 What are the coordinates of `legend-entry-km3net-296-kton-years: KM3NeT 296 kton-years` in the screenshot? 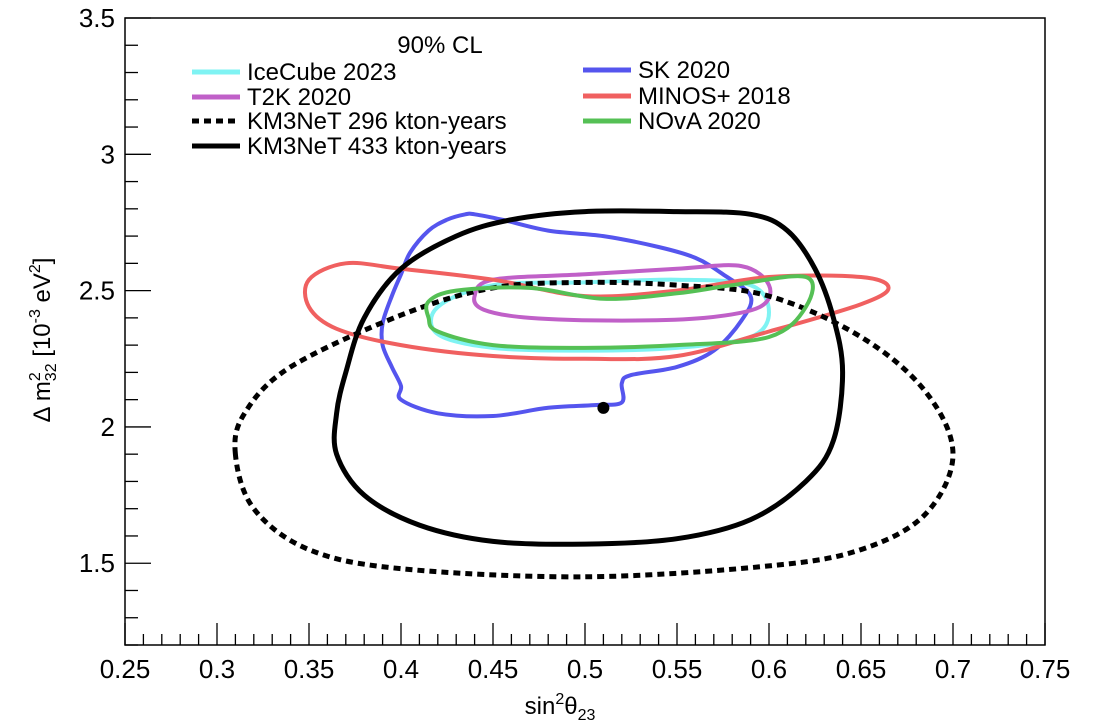 It's located at (349, 121).